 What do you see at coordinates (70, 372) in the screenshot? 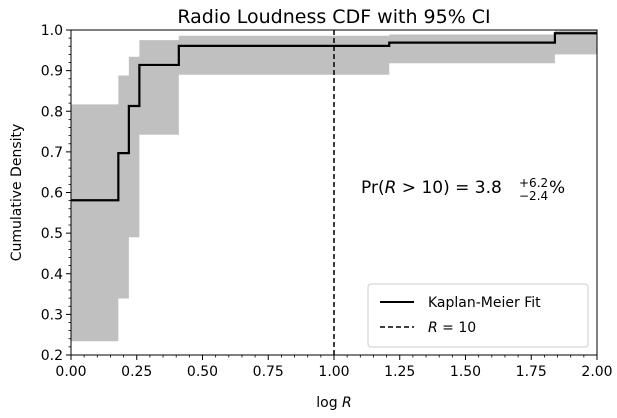
I see `x-tick-label: 0.00` at bounding box center [70, 372].